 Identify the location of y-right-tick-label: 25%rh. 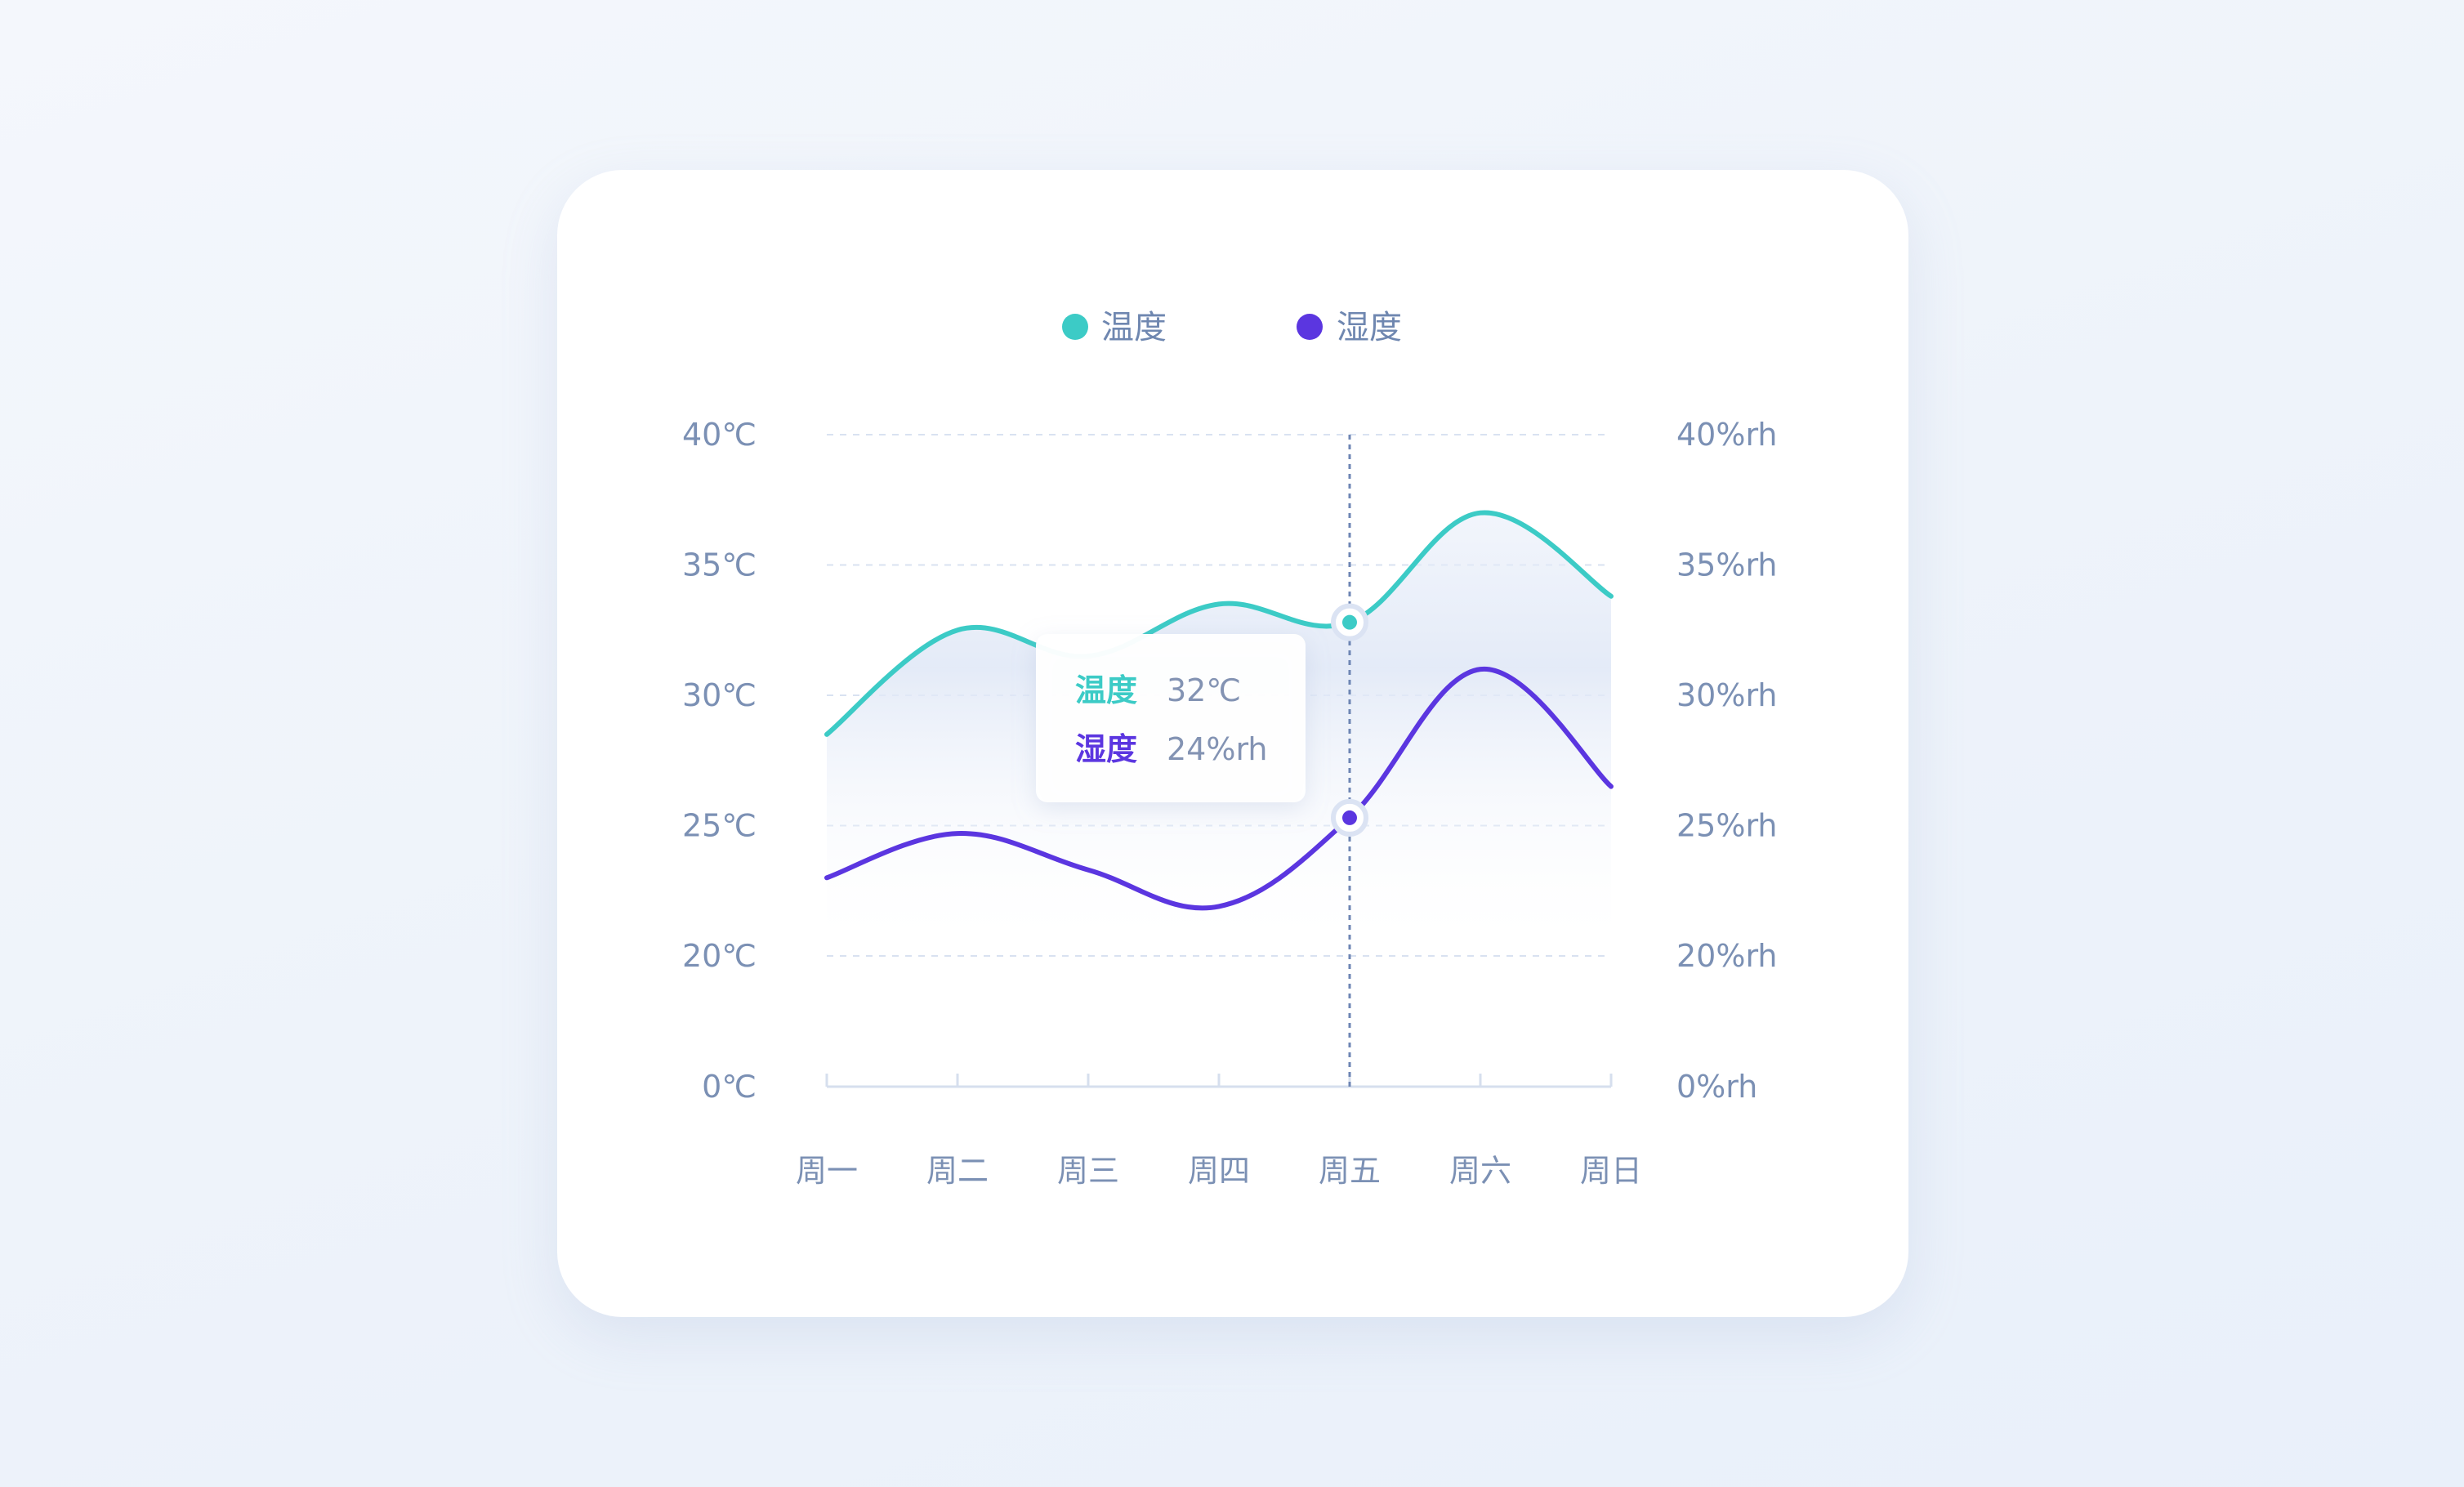
(1727, 826).